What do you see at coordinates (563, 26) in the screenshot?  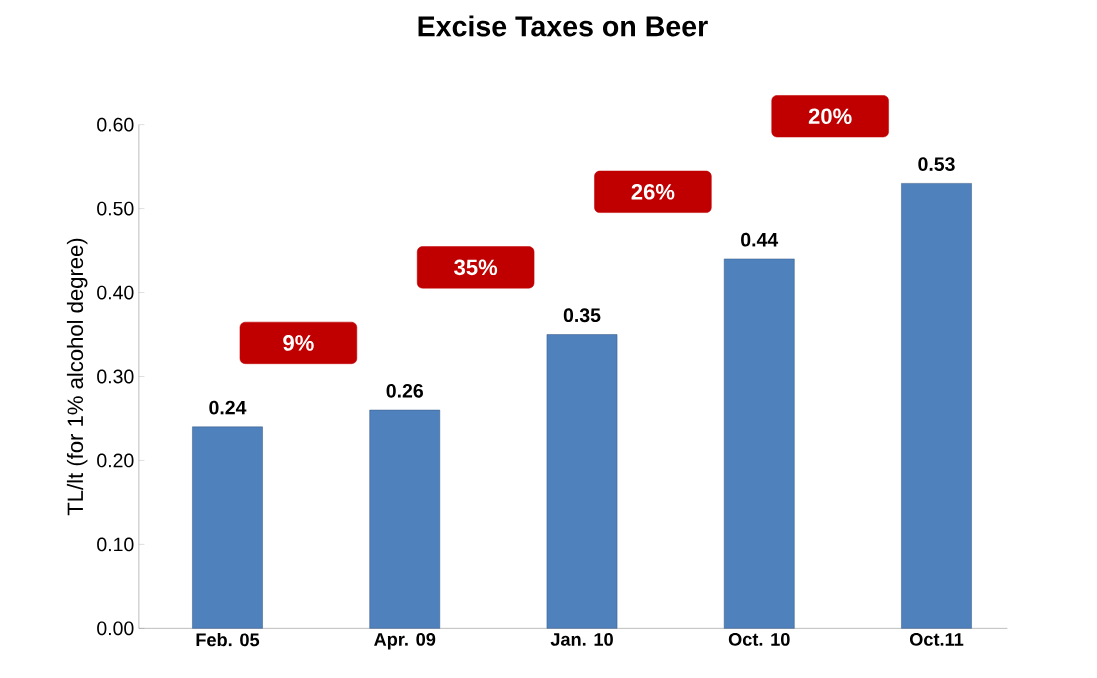 I see `chart-title: Excise Taxes on Beer` at bounding box center [563, 26].